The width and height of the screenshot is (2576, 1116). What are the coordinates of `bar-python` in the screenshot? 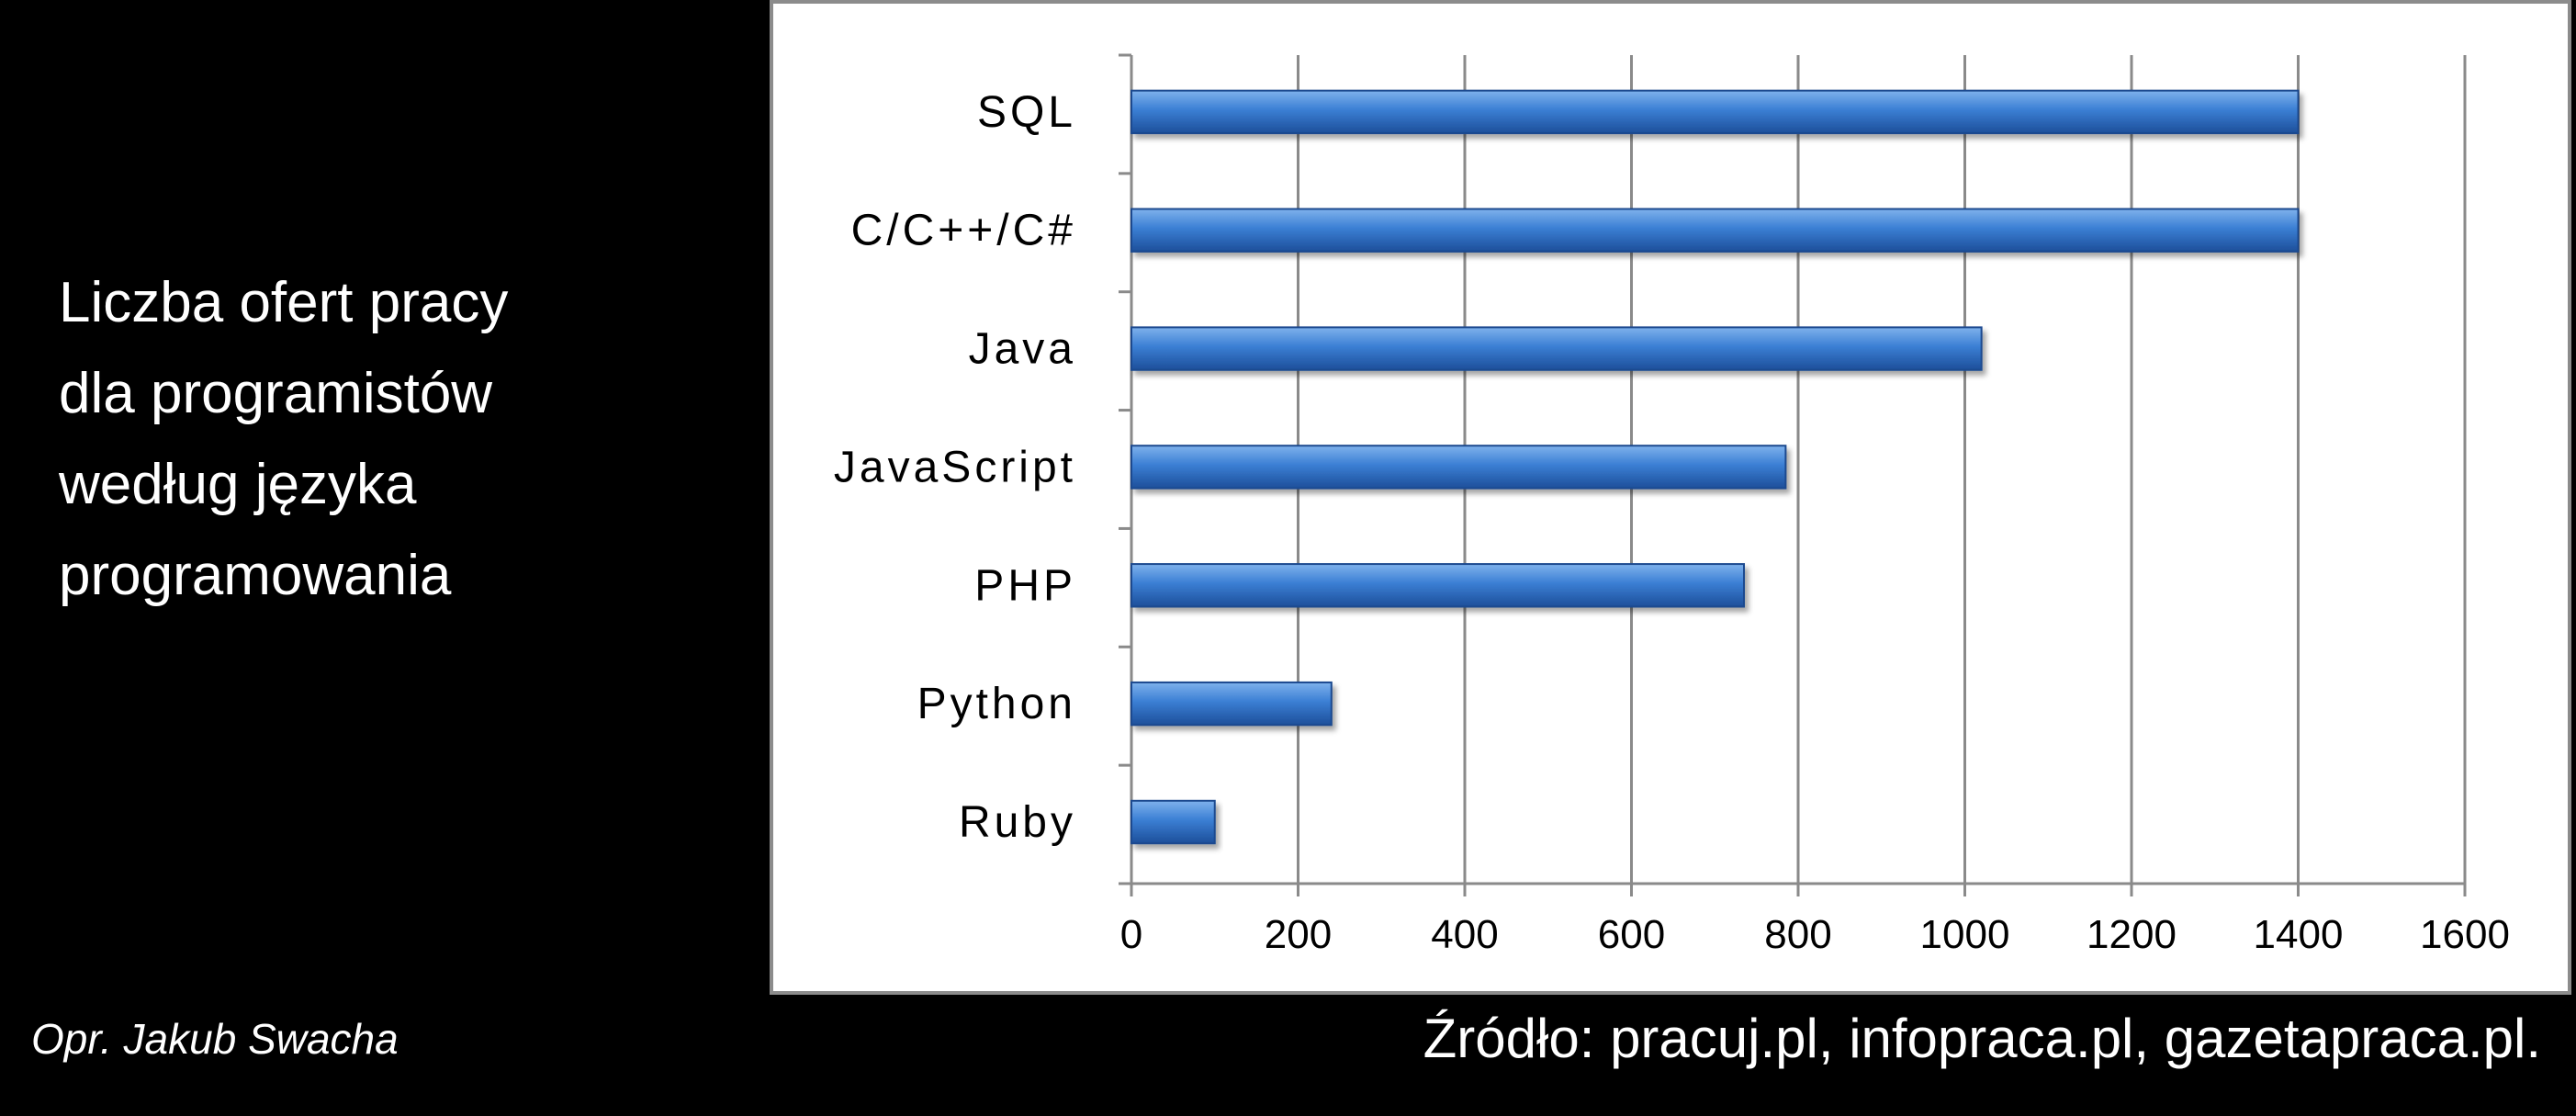 It's located at (1232, 704).